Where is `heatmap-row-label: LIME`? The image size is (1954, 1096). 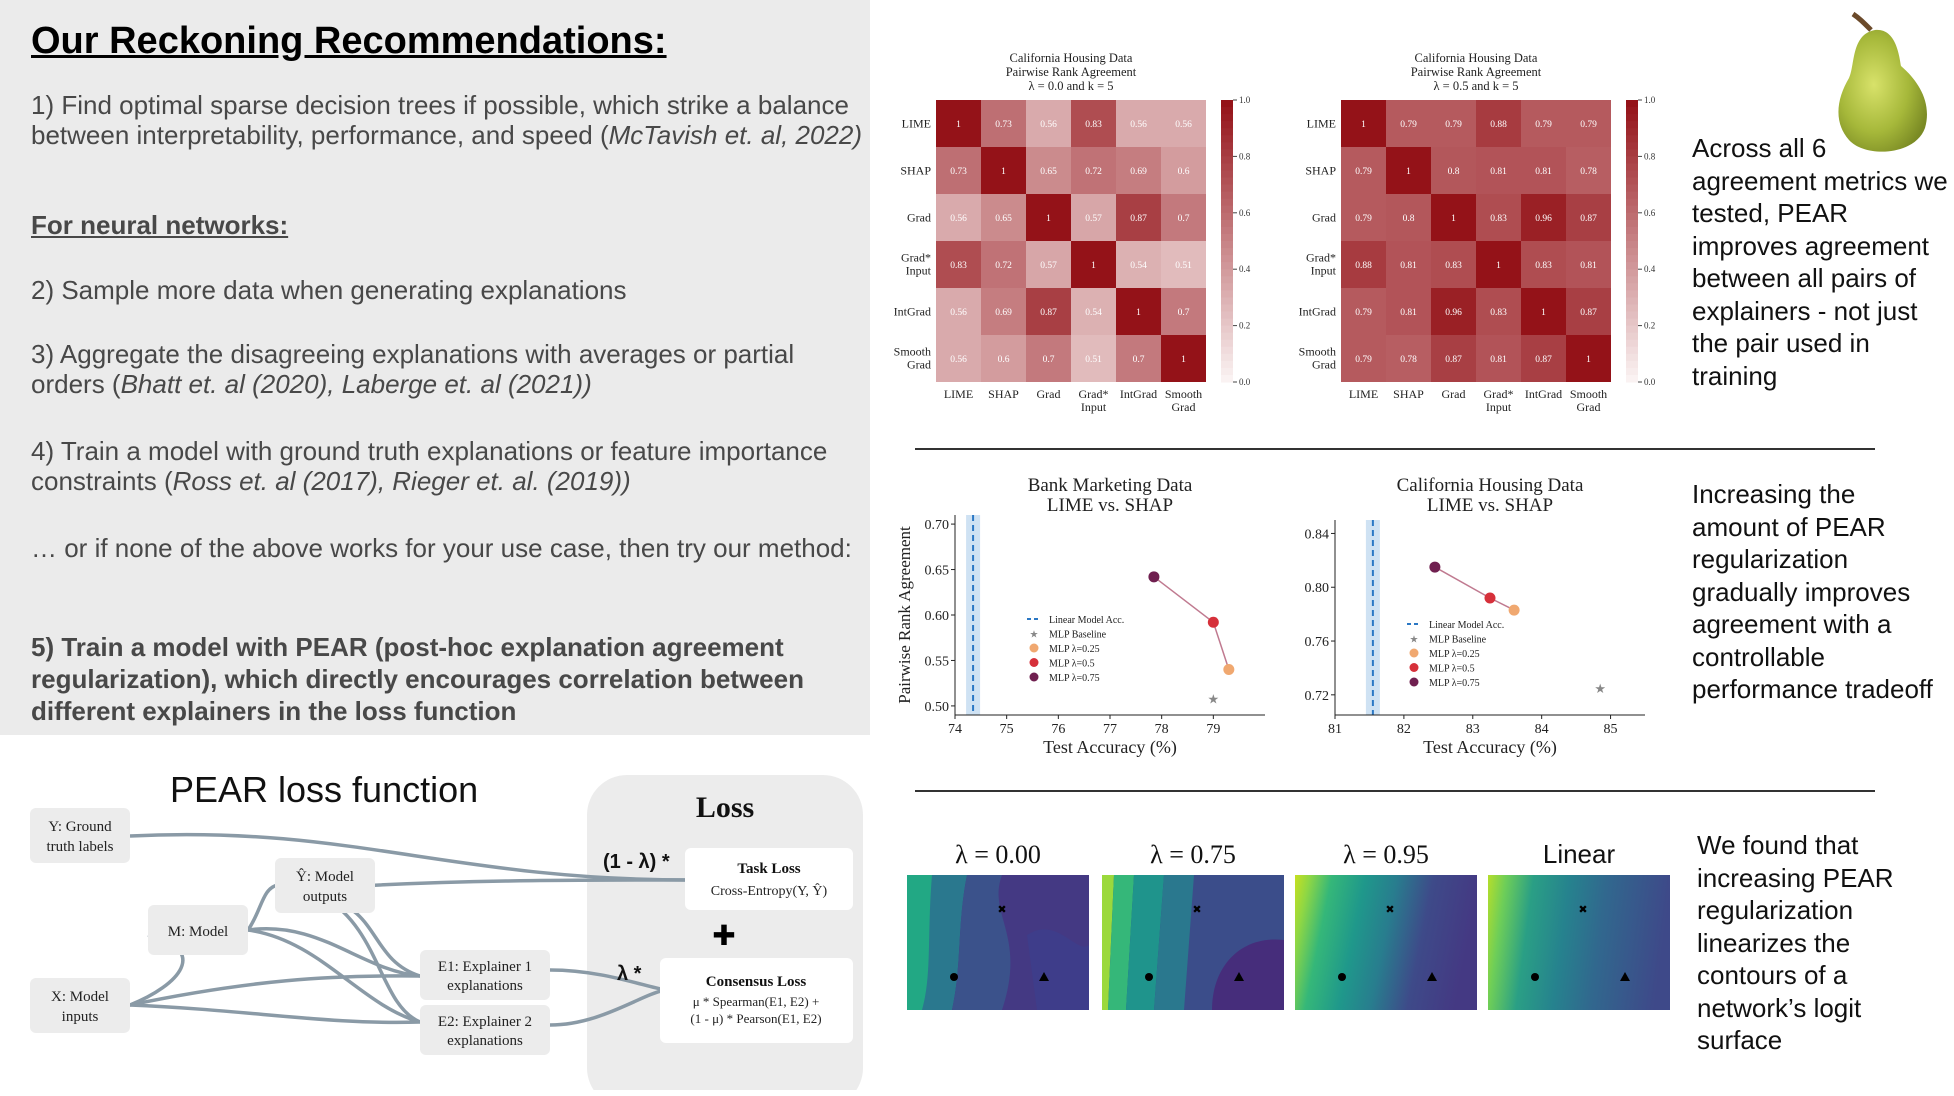 heatmap-row-label: LIME is located at coordinates (1321, 124).